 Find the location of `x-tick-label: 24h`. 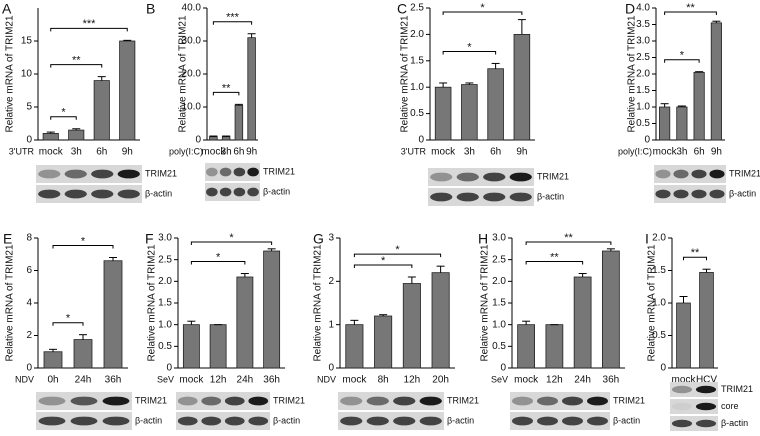

x-tick-label: 24h is located at coordinates (245, 380).